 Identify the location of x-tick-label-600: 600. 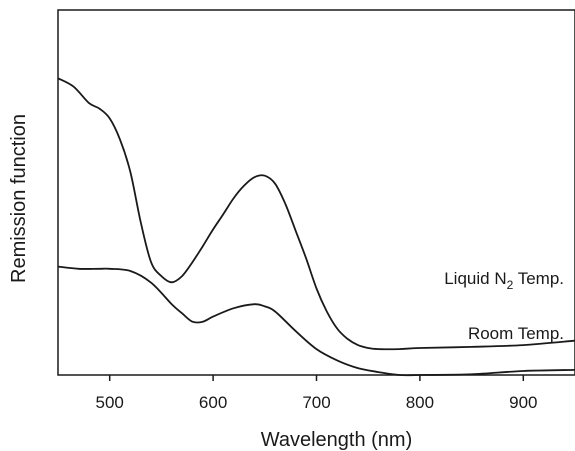
(213, 402).